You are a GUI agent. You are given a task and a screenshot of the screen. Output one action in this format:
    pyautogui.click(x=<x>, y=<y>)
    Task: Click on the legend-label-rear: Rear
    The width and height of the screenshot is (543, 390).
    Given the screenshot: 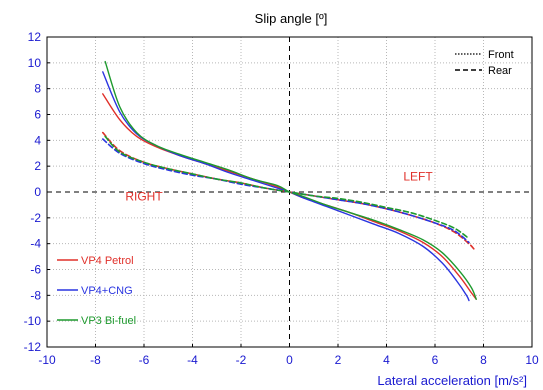 What is the action you would take?
    pyautogui.click(x=500, y=71)
    